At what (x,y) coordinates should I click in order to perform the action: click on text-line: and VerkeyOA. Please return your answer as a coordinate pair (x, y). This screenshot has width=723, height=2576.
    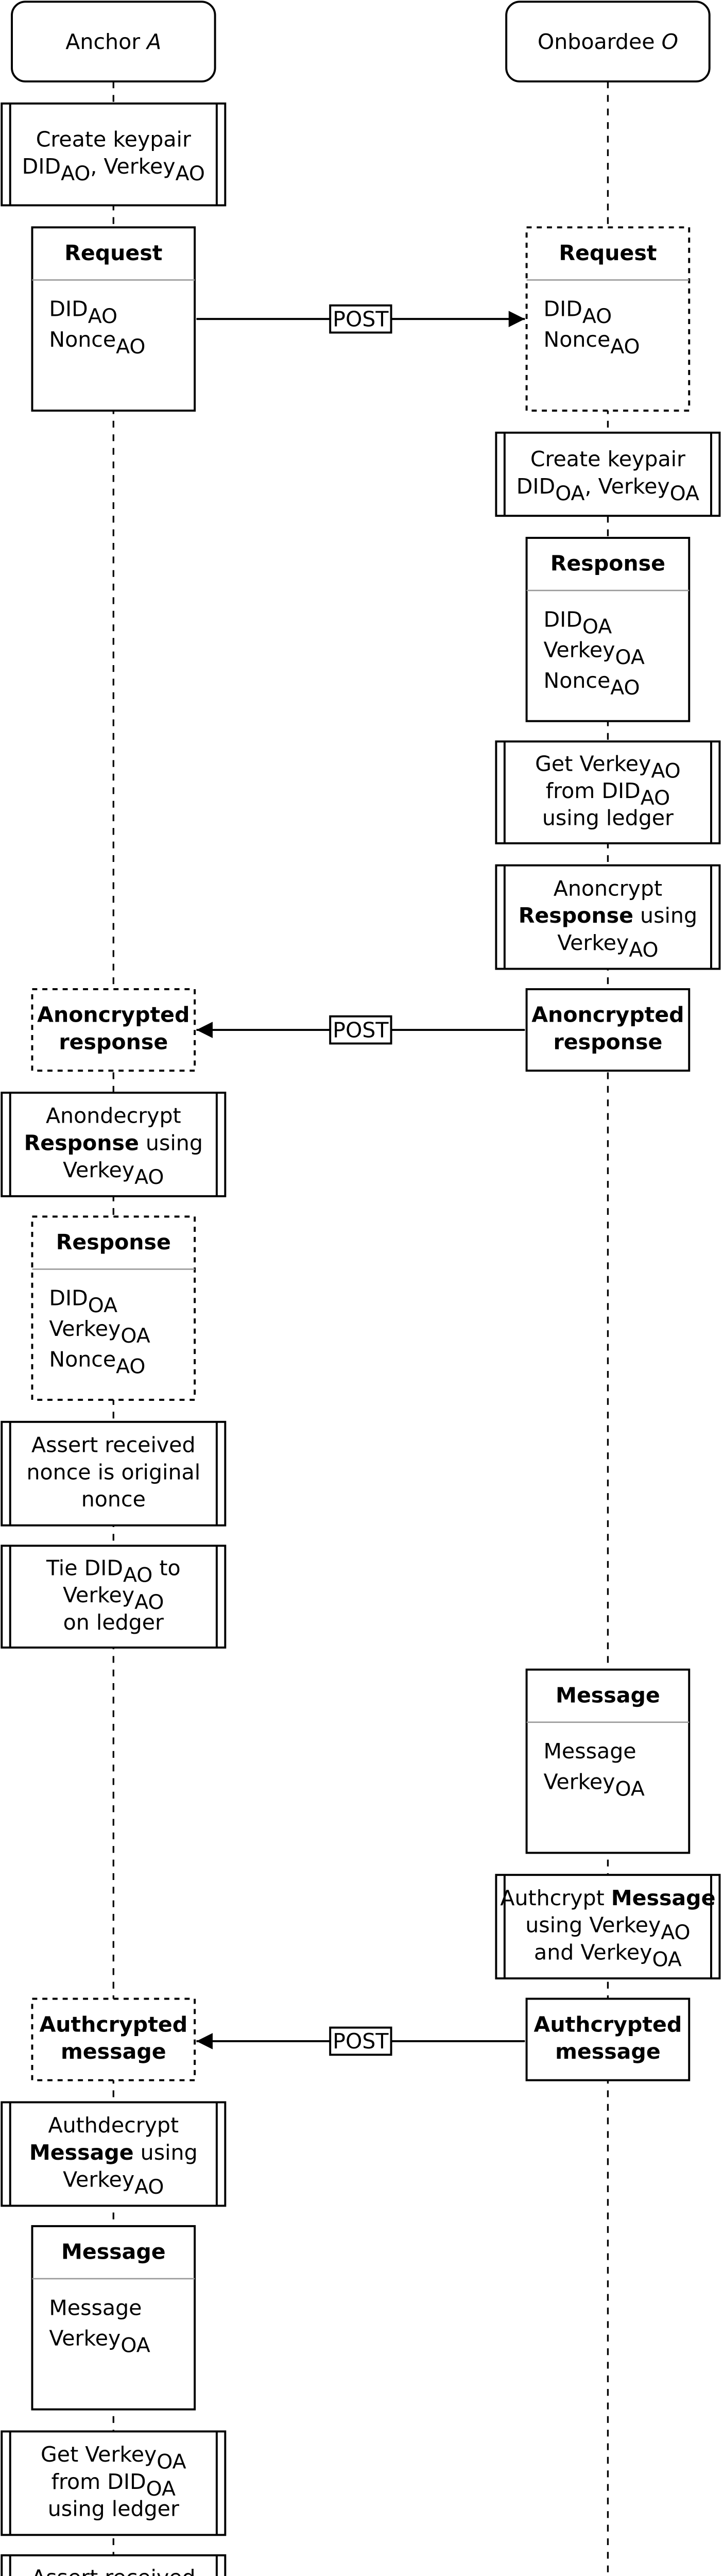
    Looking at the image, I should click on (608, 1955).